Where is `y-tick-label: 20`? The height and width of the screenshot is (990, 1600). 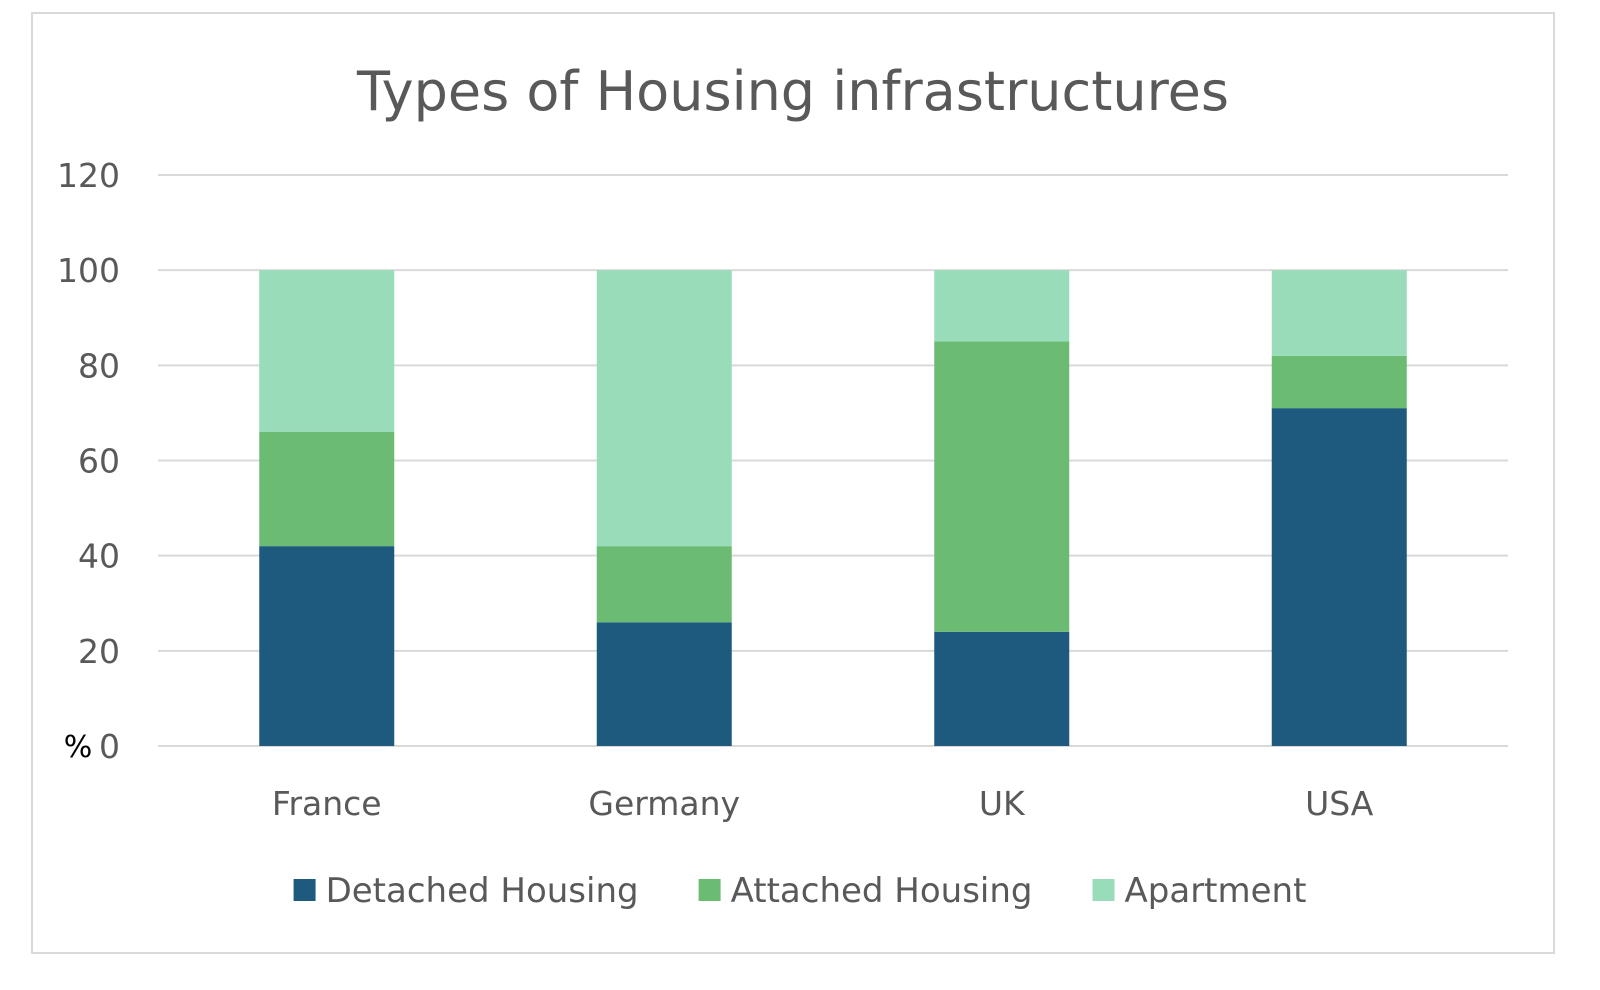
y-tick-label: 20 is located at coordinates (99, 651).